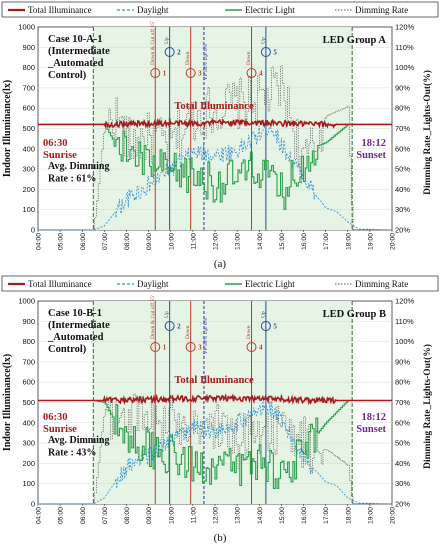  I want to click on marker-id-1: 1, so click(165, 74).